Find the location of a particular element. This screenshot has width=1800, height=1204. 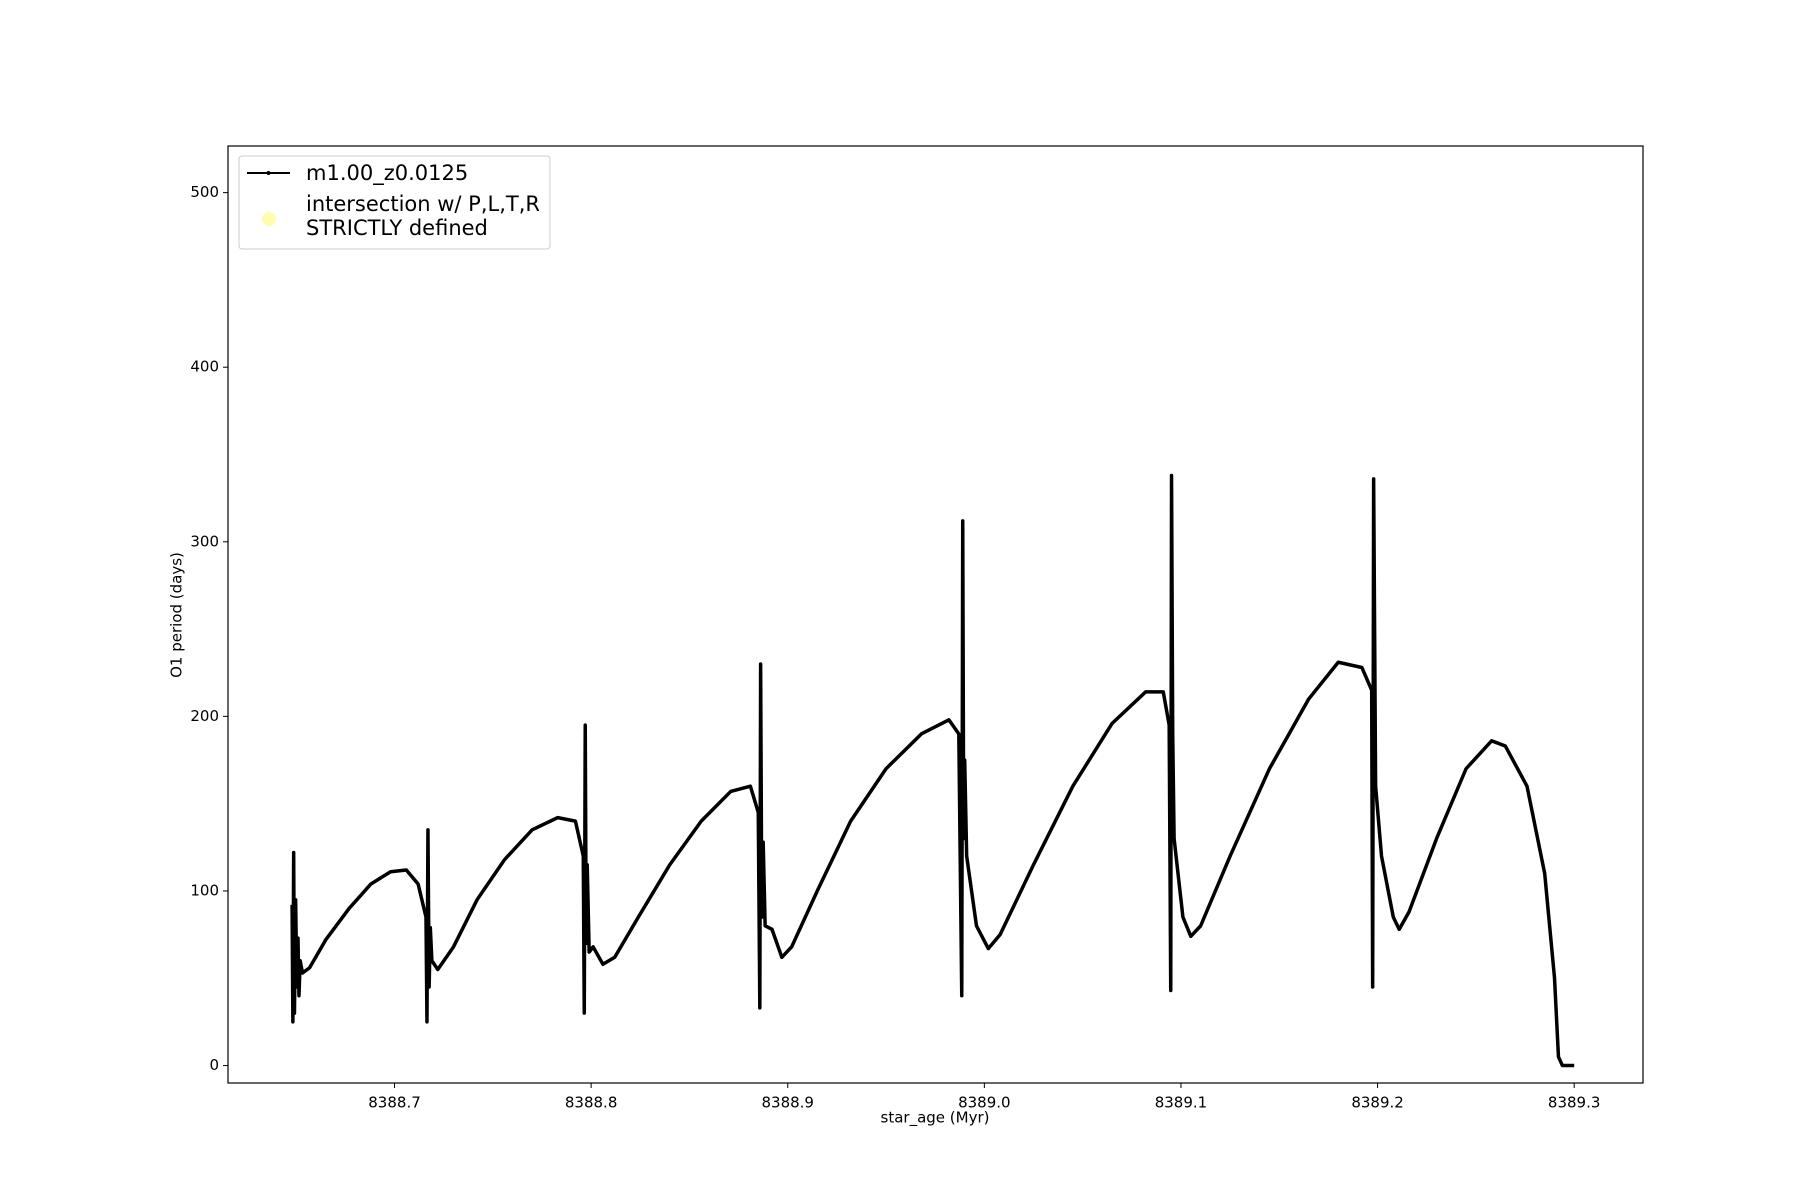

y-axis-label: O1 period (days) is located at coordinates (177, 615).